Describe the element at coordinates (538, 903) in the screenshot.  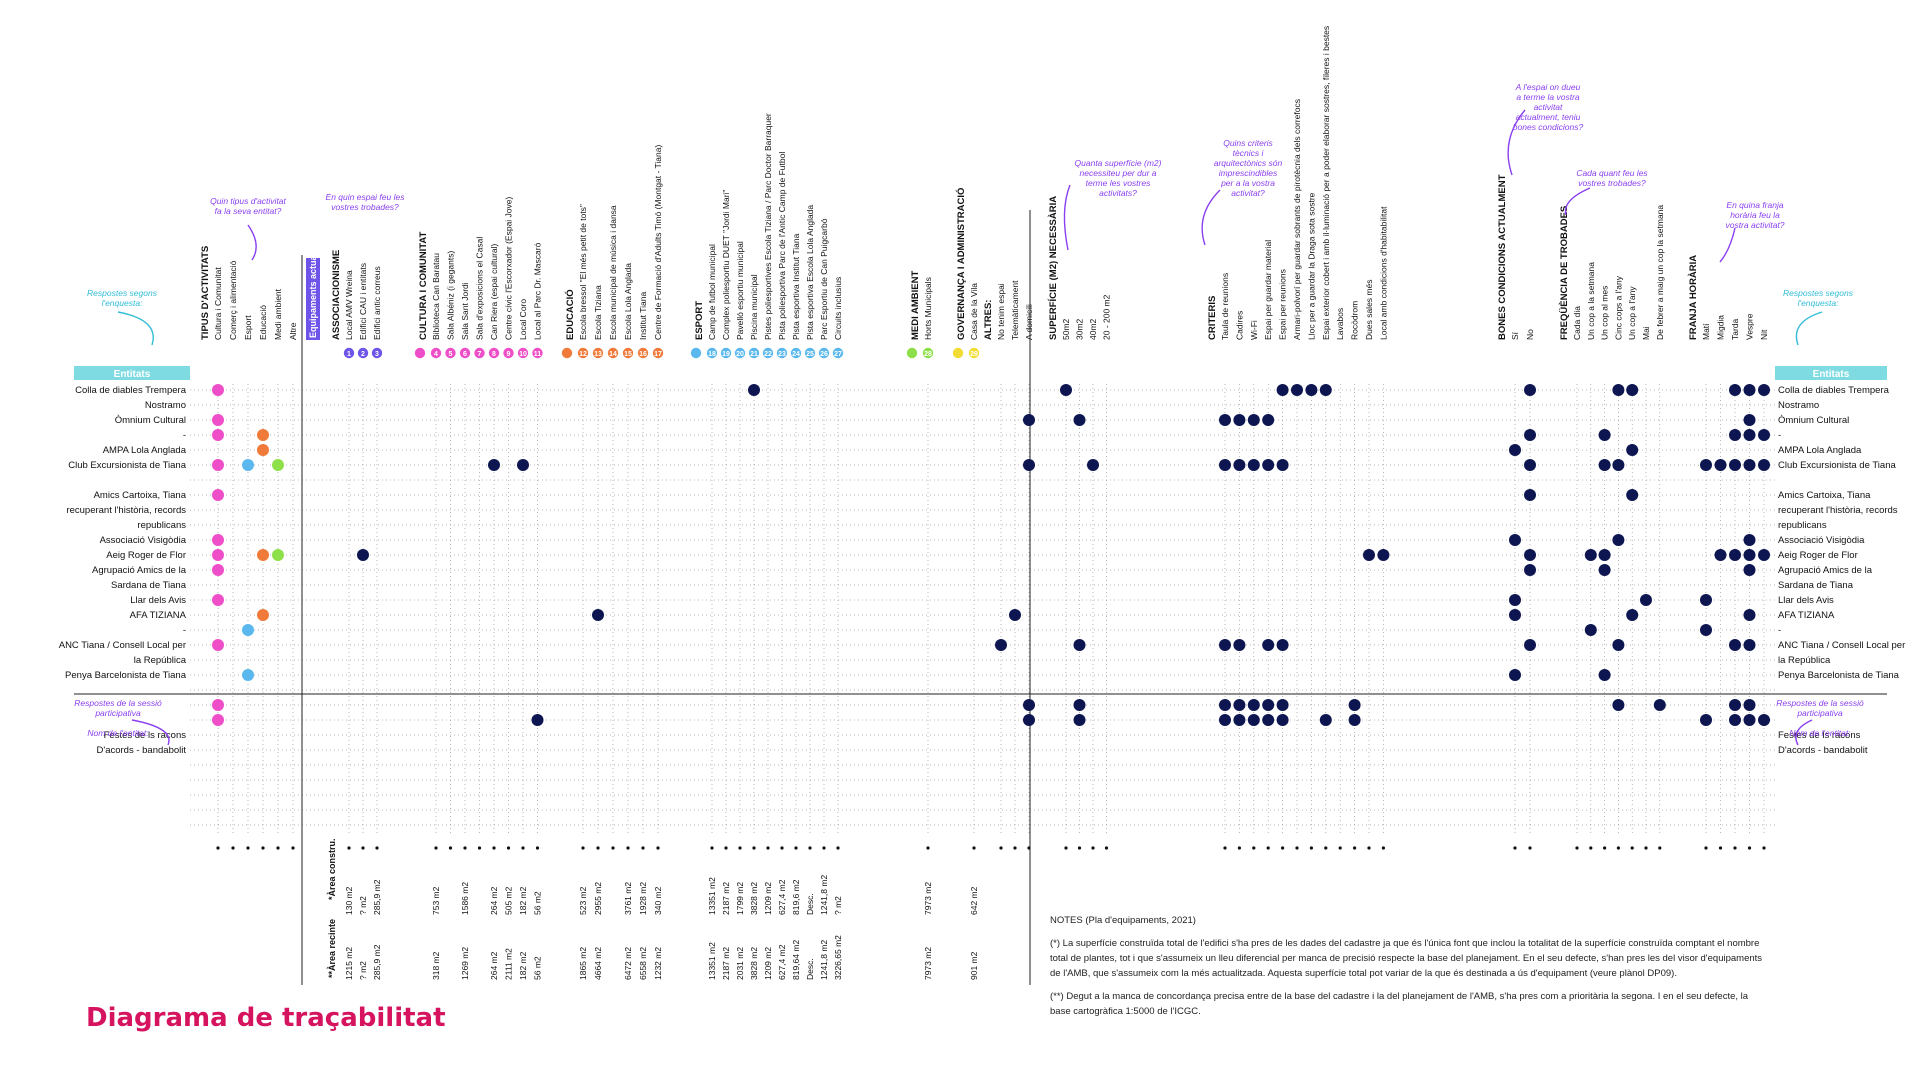
I see `area-construida-cultura: 56 m2` at that location.